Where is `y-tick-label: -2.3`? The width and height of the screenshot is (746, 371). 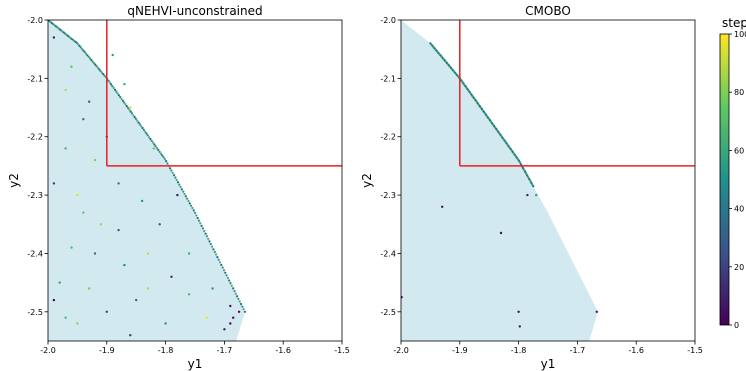
y-tick-label: -2.3 is located at coordinates (388, 195).